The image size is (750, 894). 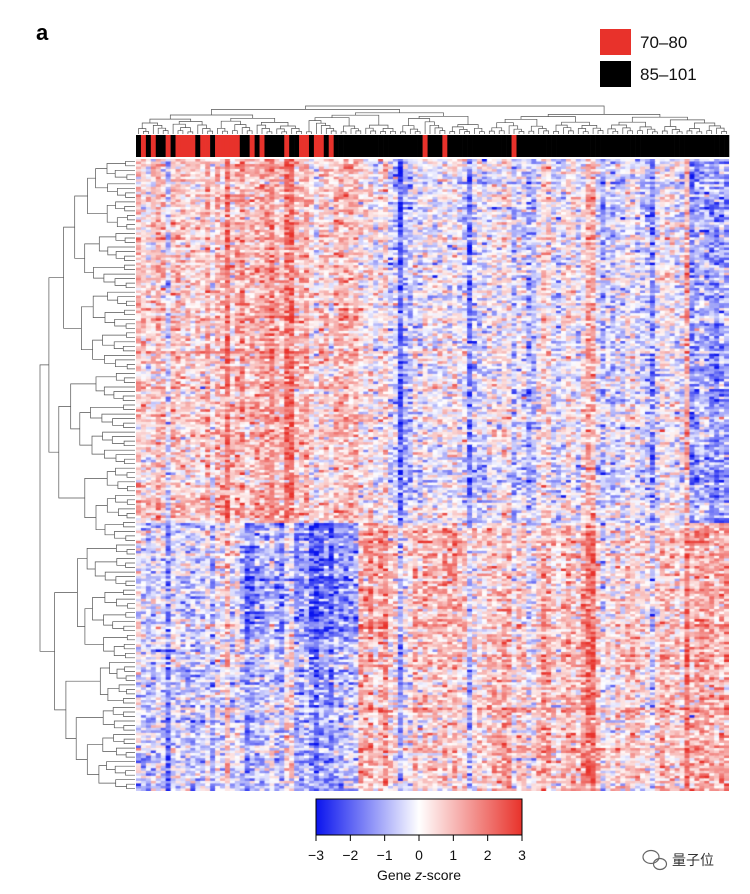 I want to click on colorbar-gradient, so click(x=419, y=817).